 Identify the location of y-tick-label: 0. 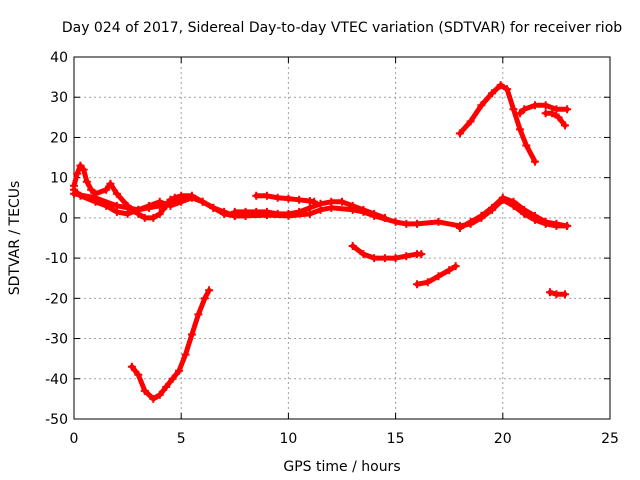
(63, 219).